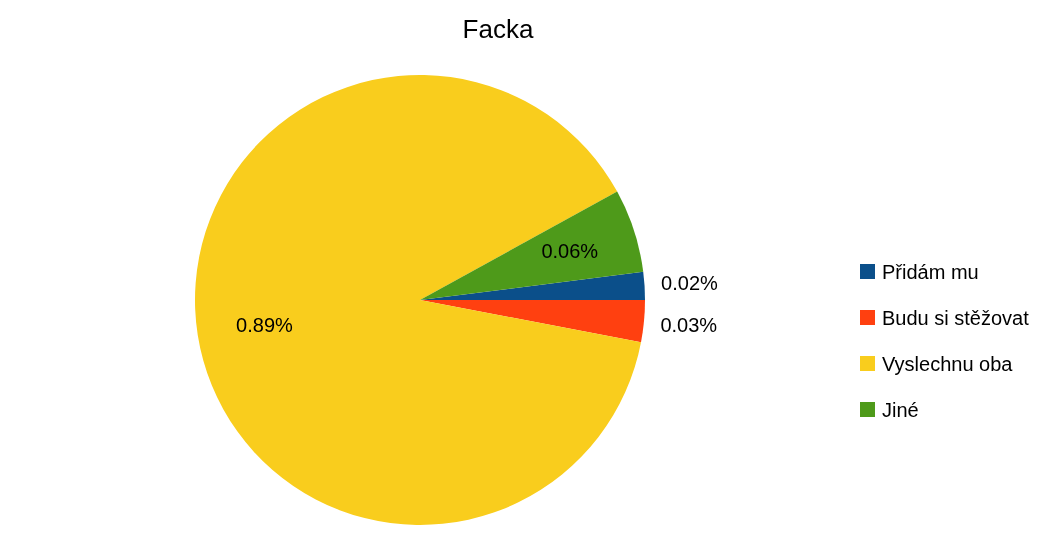 This screenshot has height=545, width=1061. Describe the element at coordinates (570, 251) in the screenshot. I see `data-label: 0.06%` at that location.